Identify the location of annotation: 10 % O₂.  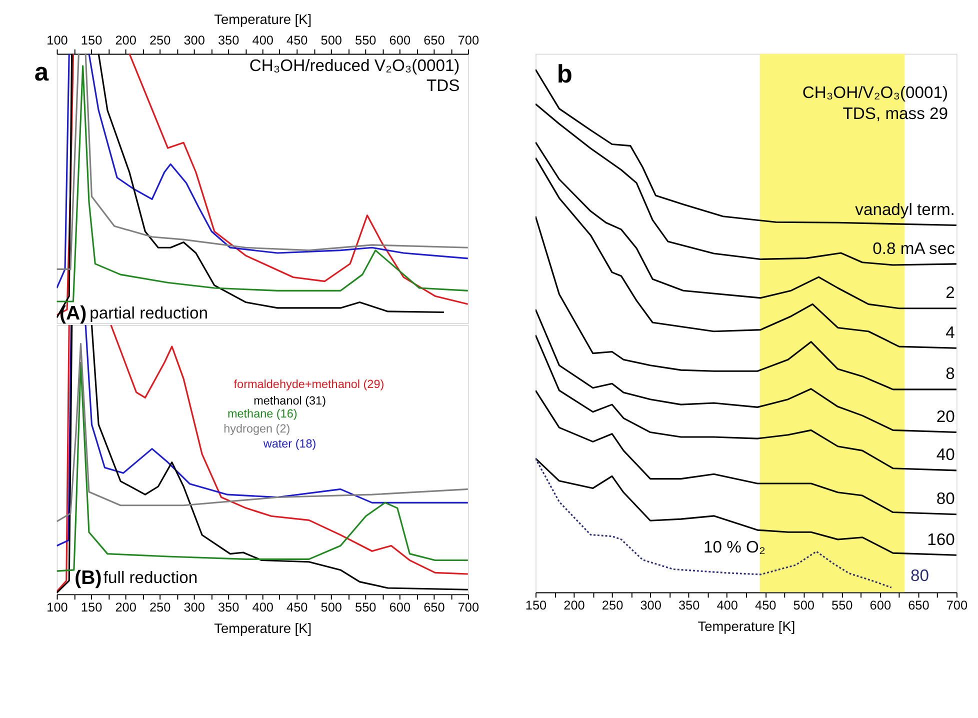
(735, 547).